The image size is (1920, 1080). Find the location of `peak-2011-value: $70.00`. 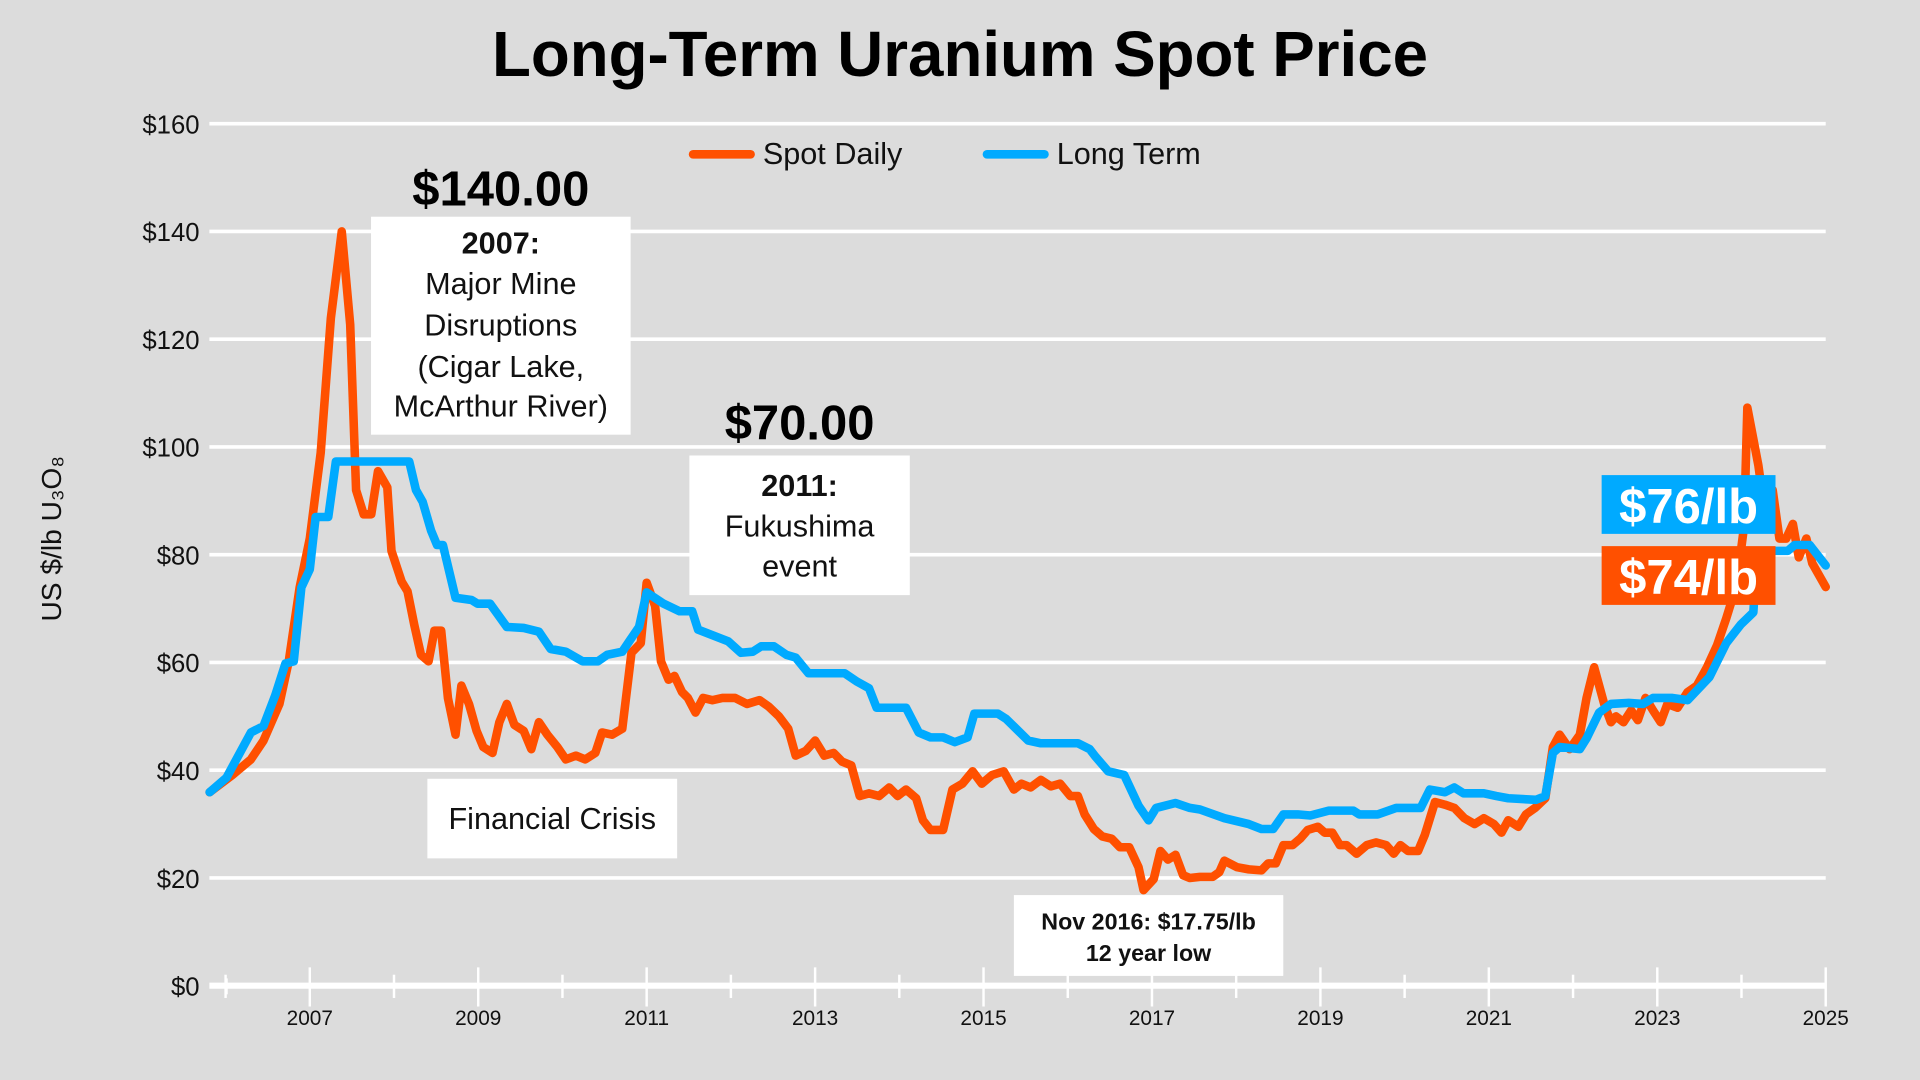

peak-2011-value: $70.00 is located at coordinates (800, 424).